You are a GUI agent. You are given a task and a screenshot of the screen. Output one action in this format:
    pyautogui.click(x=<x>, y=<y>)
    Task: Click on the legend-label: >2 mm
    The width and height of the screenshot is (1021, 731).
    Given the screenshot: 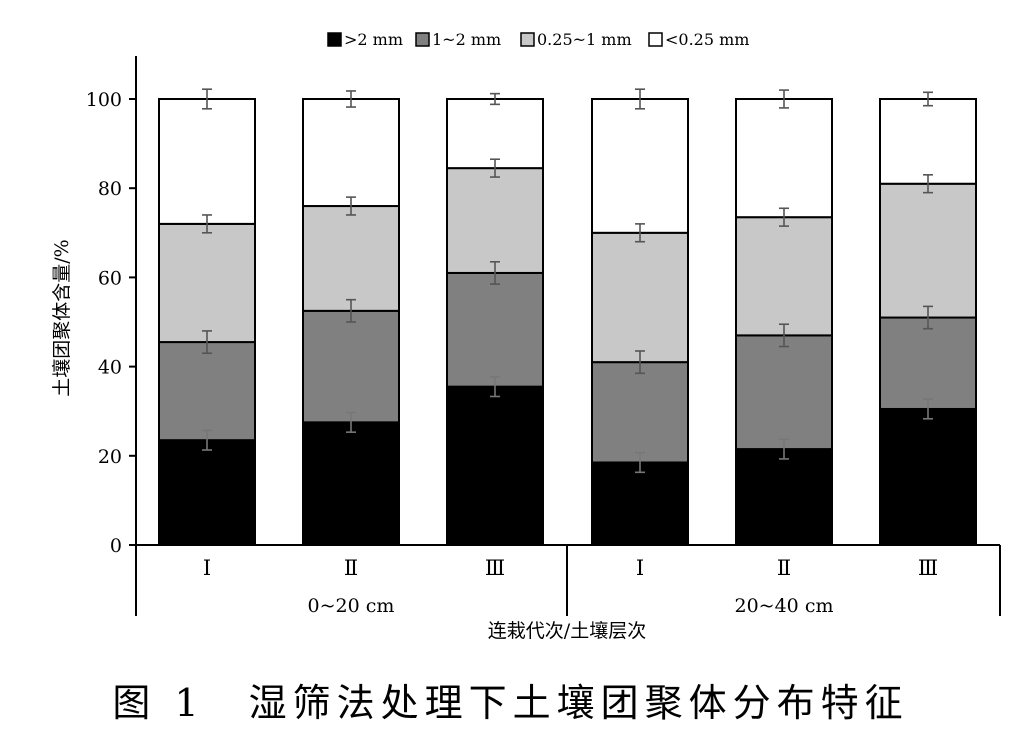 What is the action you would take?
    pyautogui.click(x=373, y=39)
    